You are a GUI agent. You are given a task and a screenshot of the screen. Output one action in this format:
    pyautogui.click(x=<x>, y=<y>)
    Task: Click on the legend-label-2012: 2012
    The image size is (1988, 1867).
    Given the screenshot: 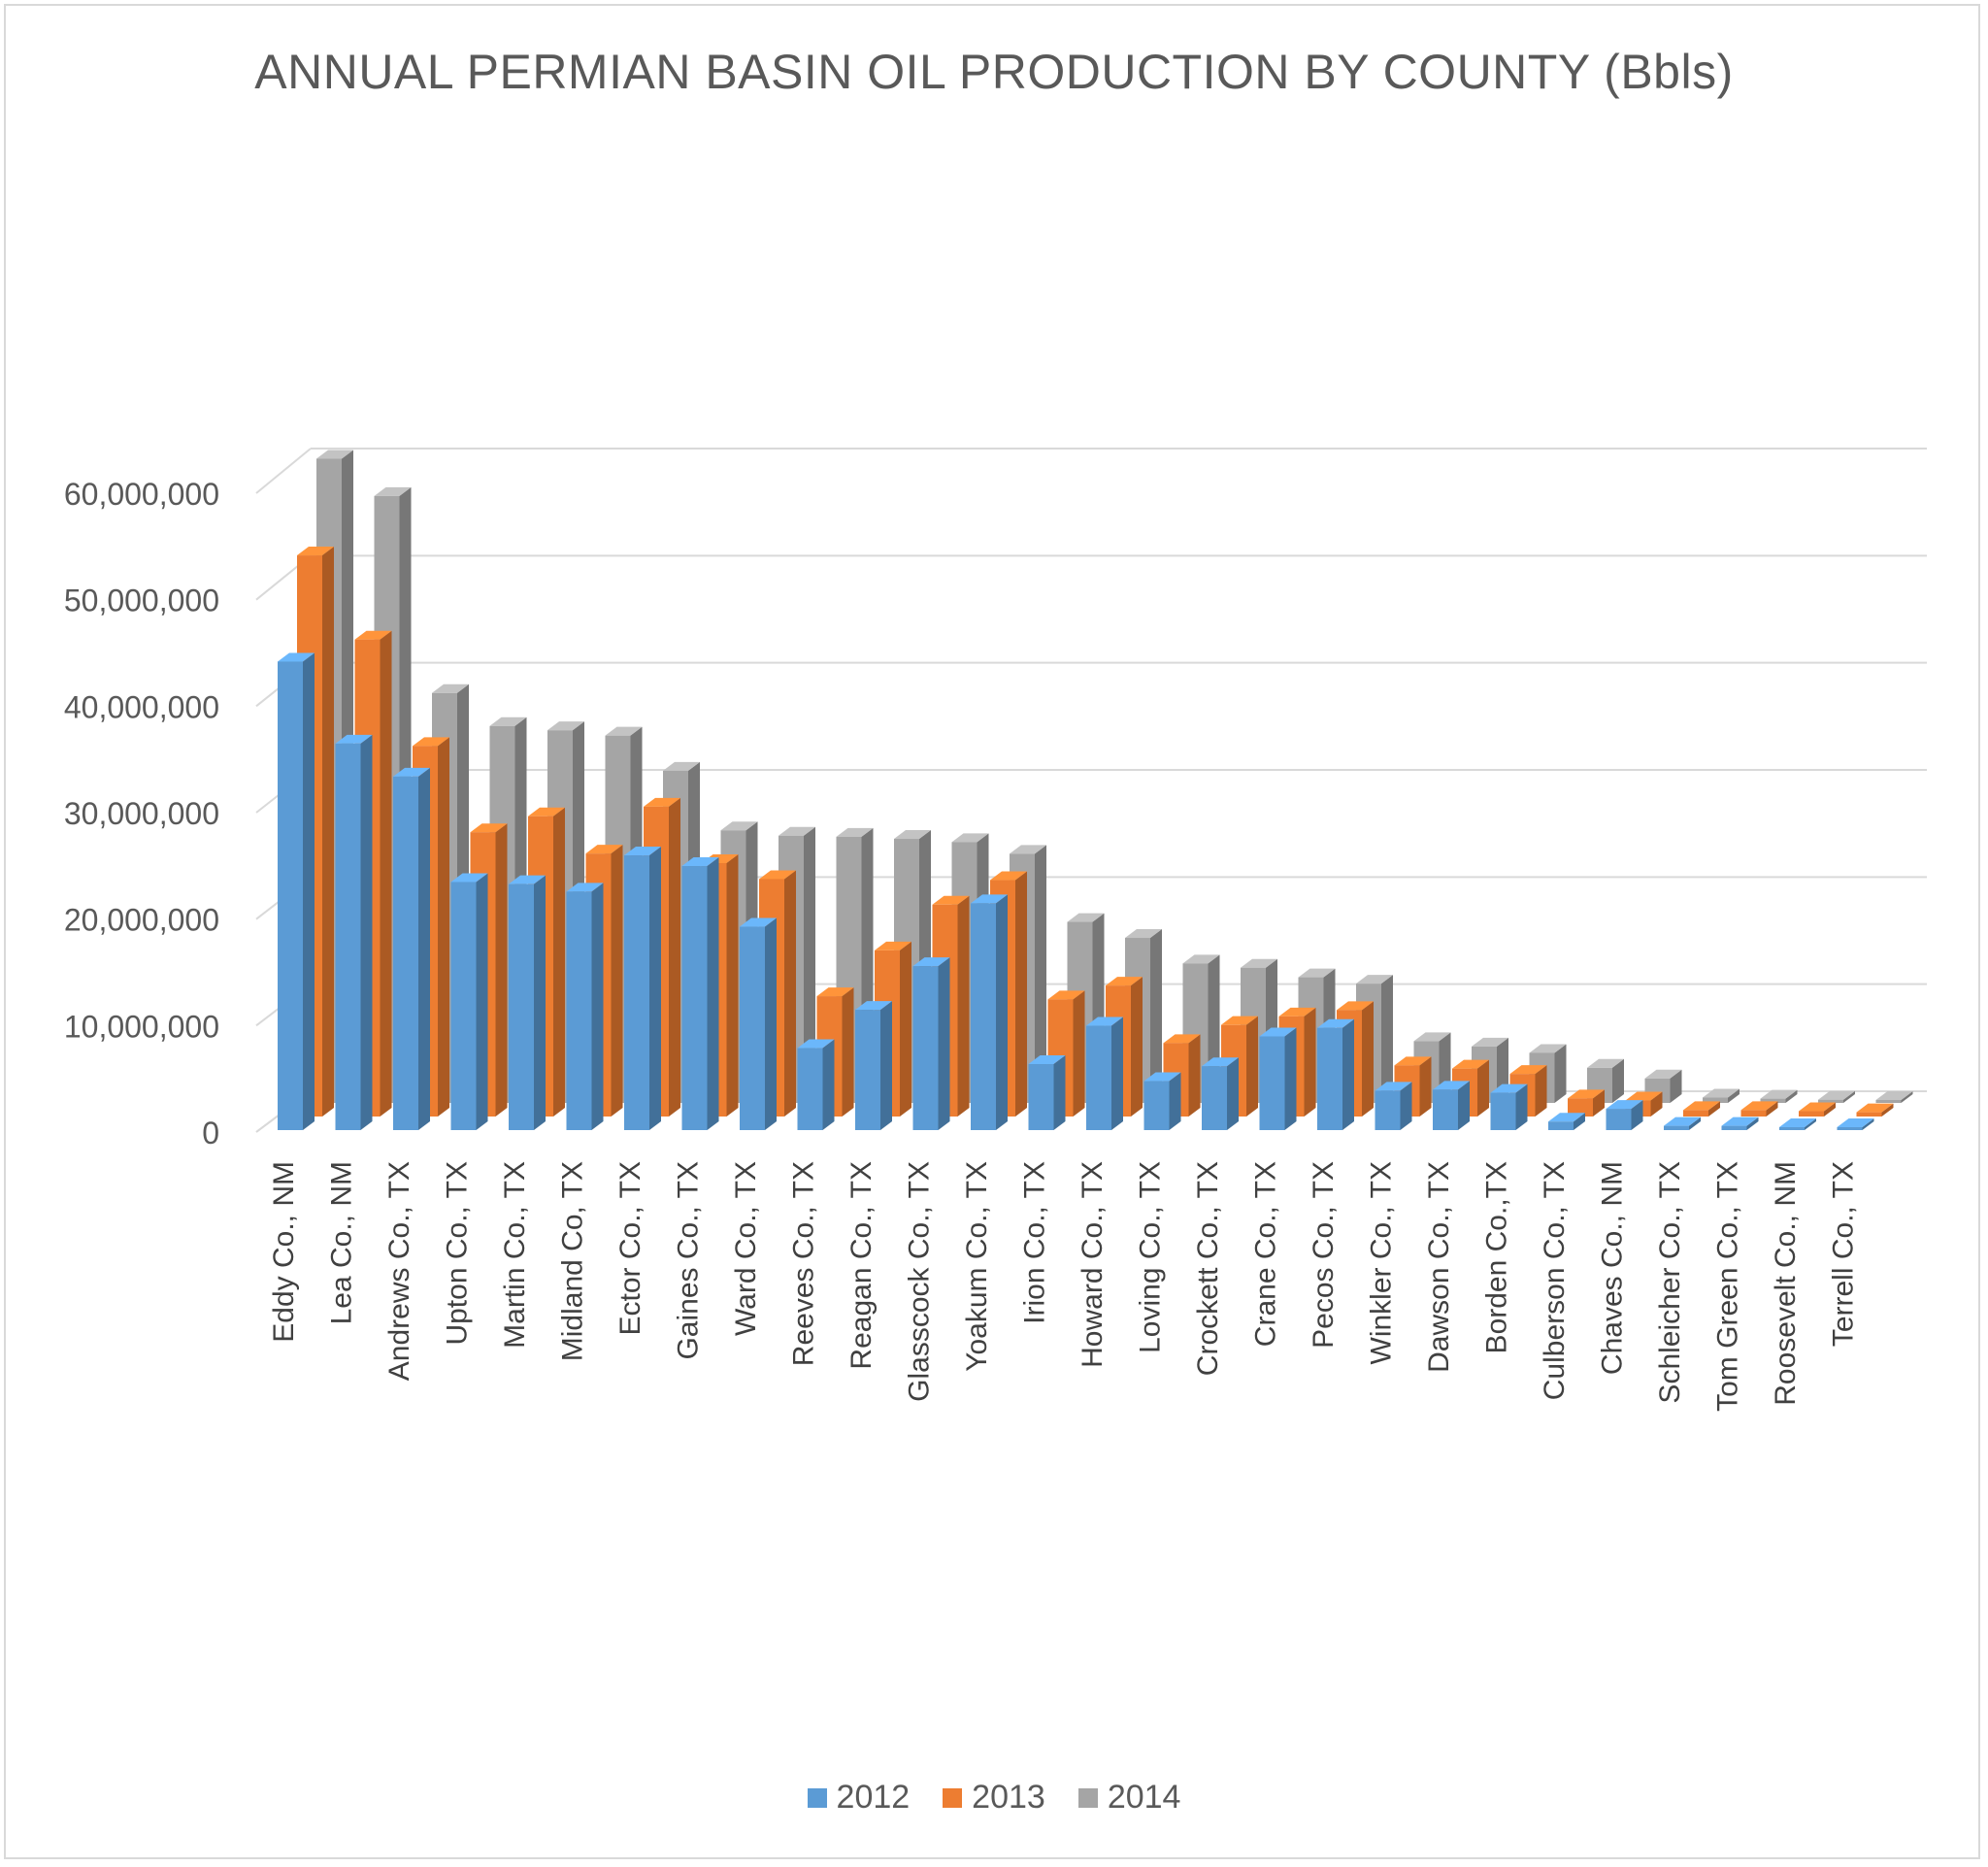 What is the action you would take?
    pyautogui.click(x=874, y=1797)
    